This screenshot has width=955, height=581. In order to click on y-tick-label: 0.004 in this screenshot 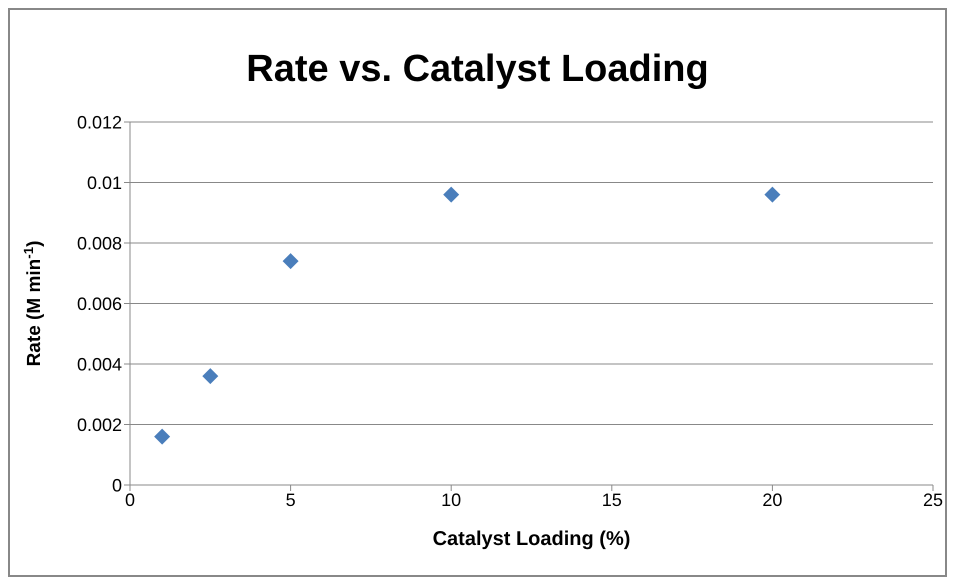, I will do `click(99, 364)`.